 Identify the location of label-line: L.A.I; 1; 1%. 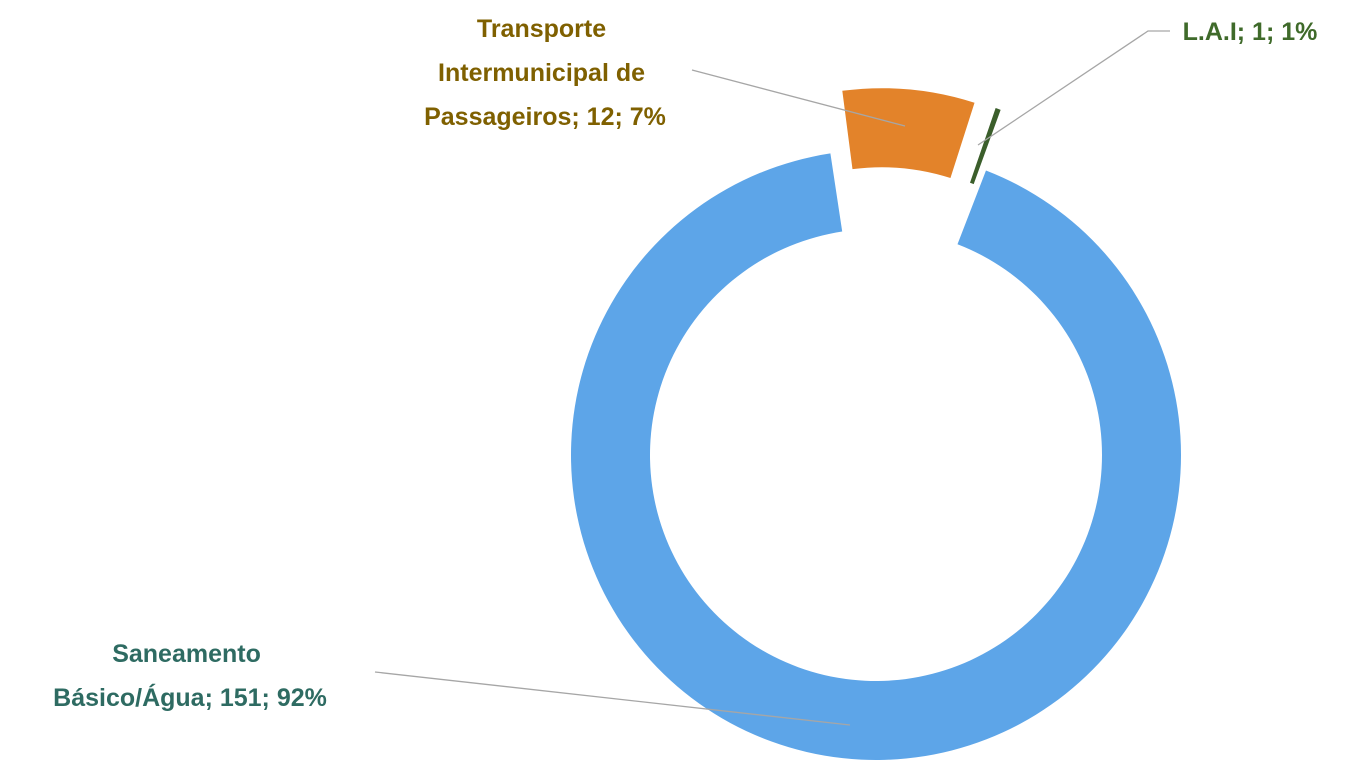
(1250, 32).